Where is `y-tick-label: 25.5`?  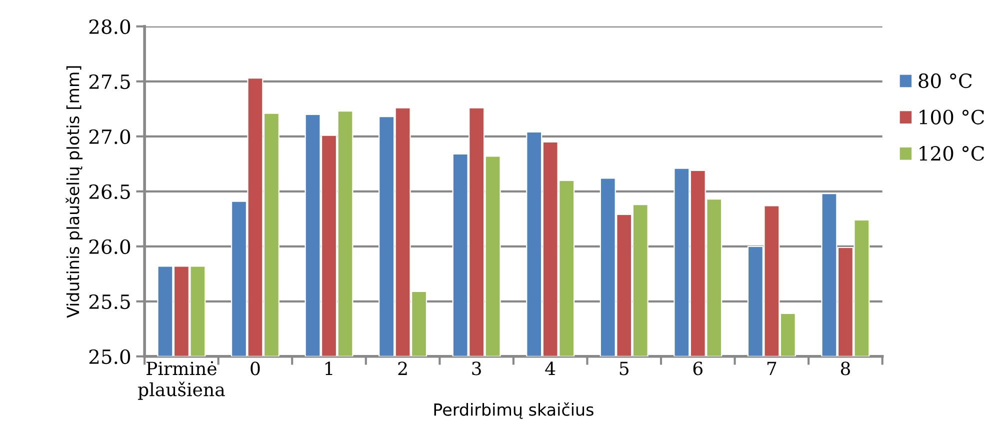
y-tick-label: 25.5 is located at coordinates (109, 302).